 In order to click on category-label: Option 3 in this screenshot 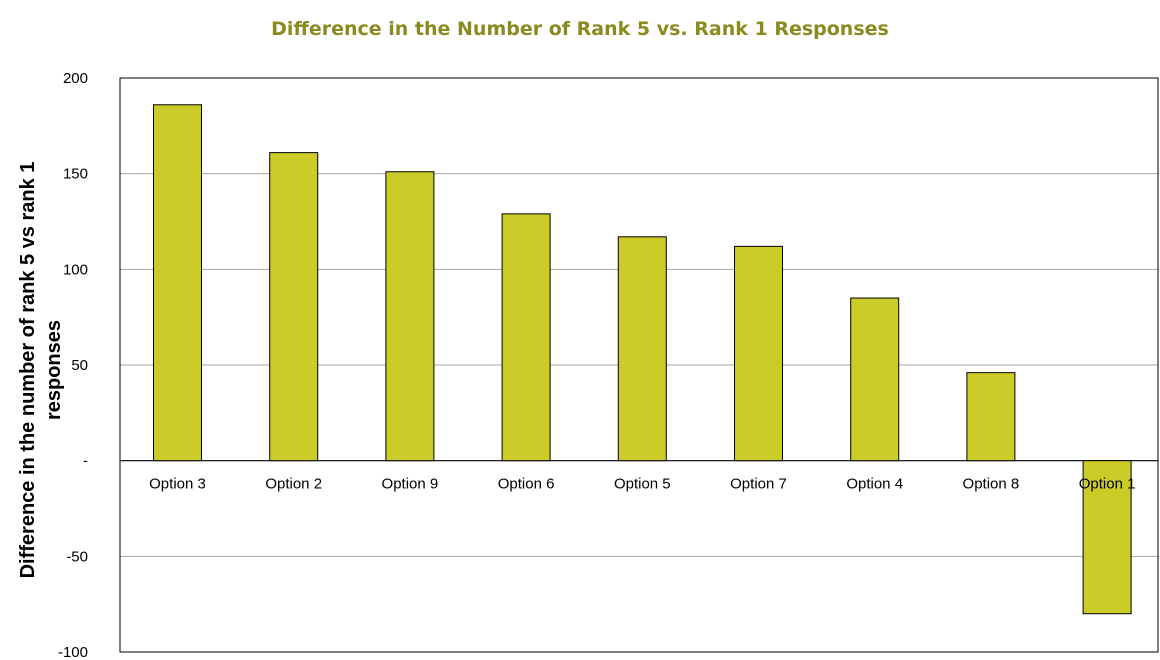, I will do `click(177, 484)`.